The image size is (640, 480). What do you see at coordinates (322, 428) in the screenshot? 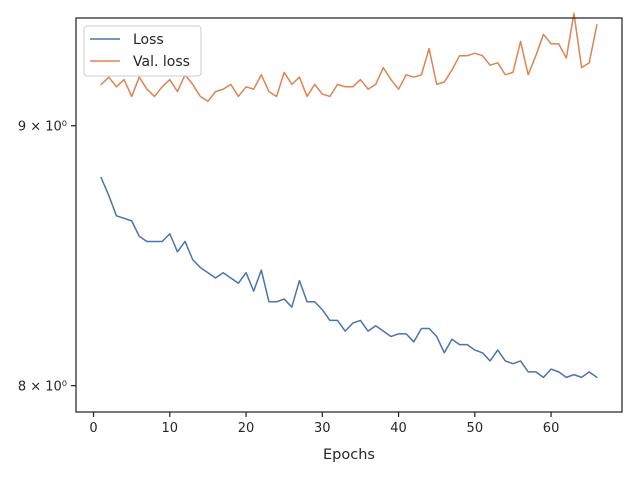
I see `x-tick-label: 30` at bounding box center [322, 428].